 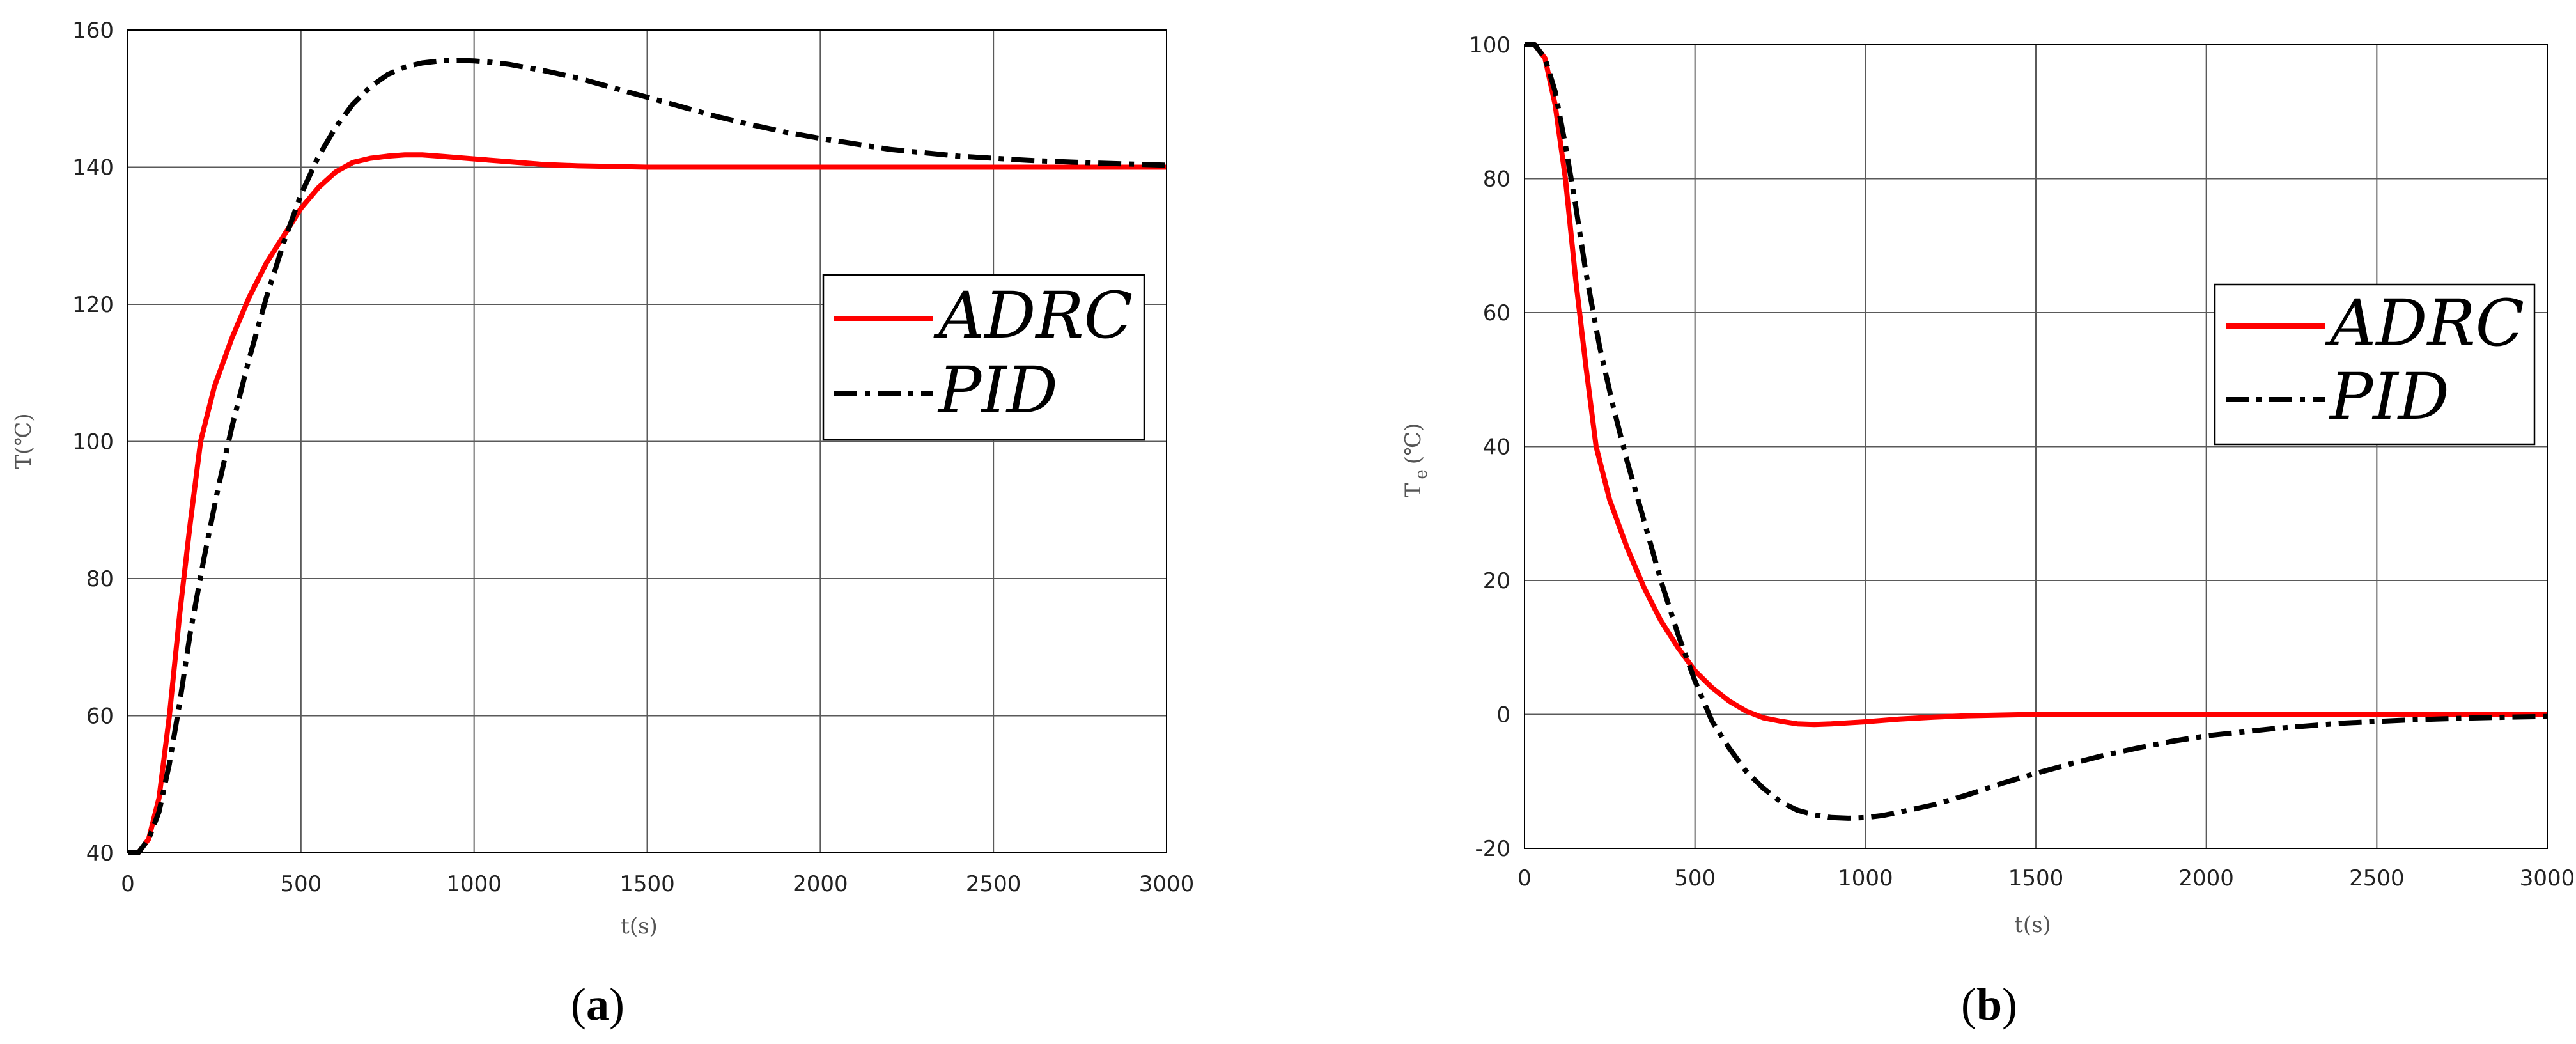 I want to click on panel-a-x-tick-label: 2500, so click(x=994, y=884).